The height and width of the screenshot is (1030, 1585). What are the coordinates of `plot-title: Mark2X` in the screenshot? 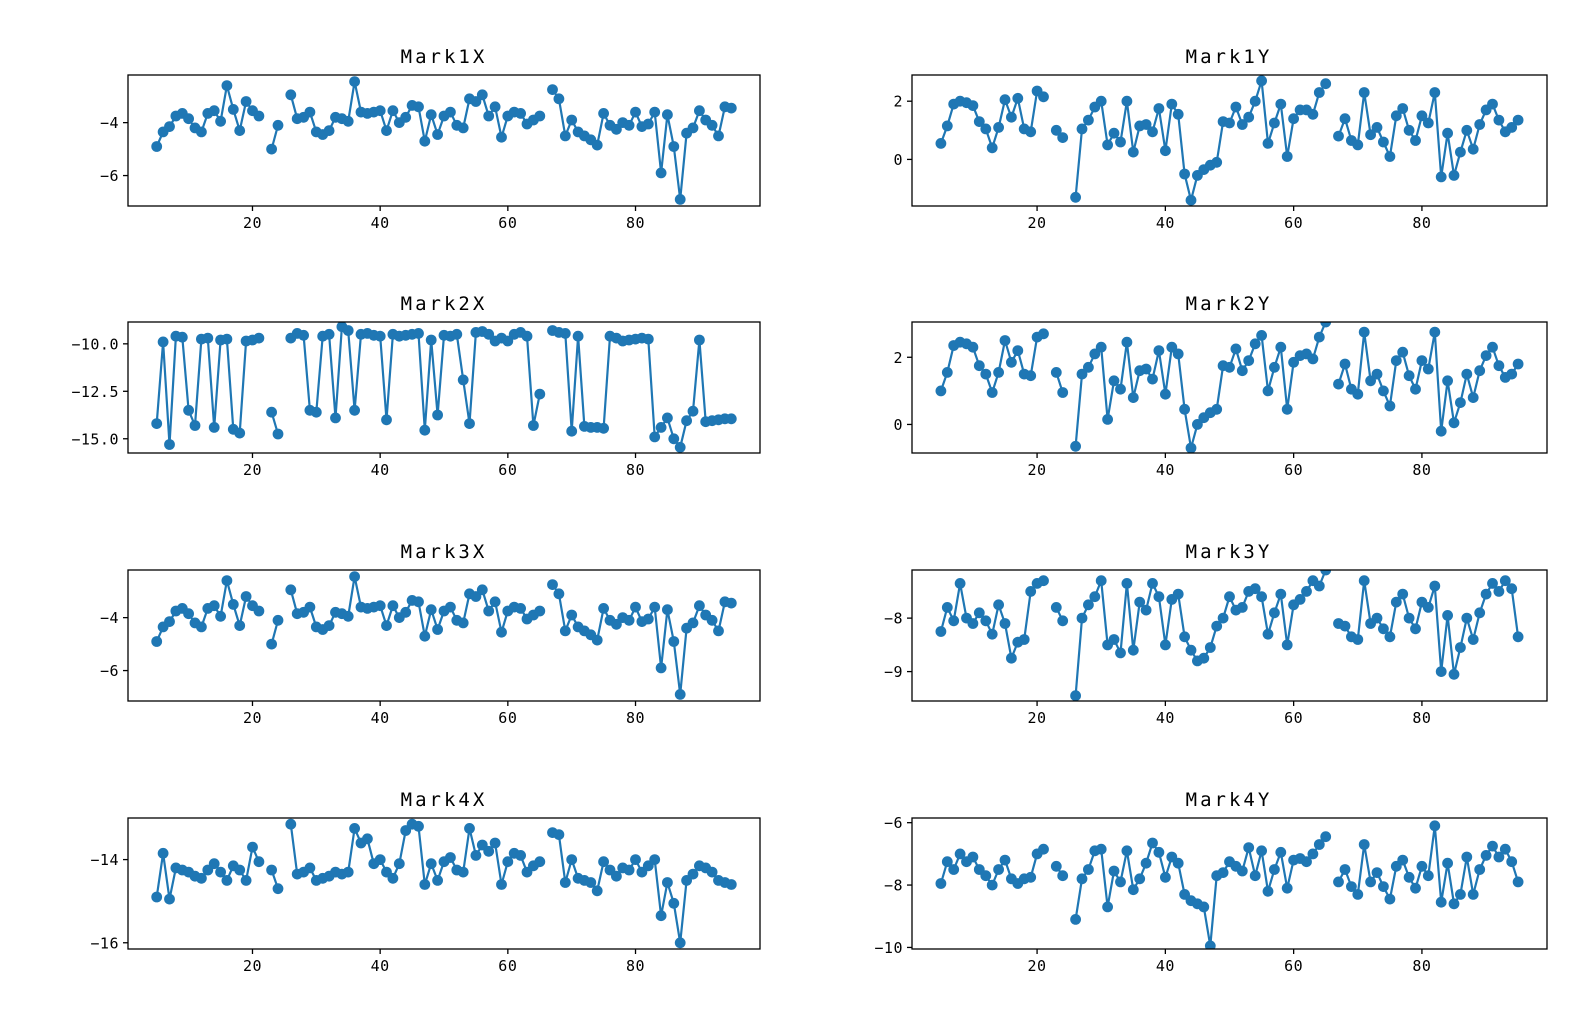 It's located at (444, 304).